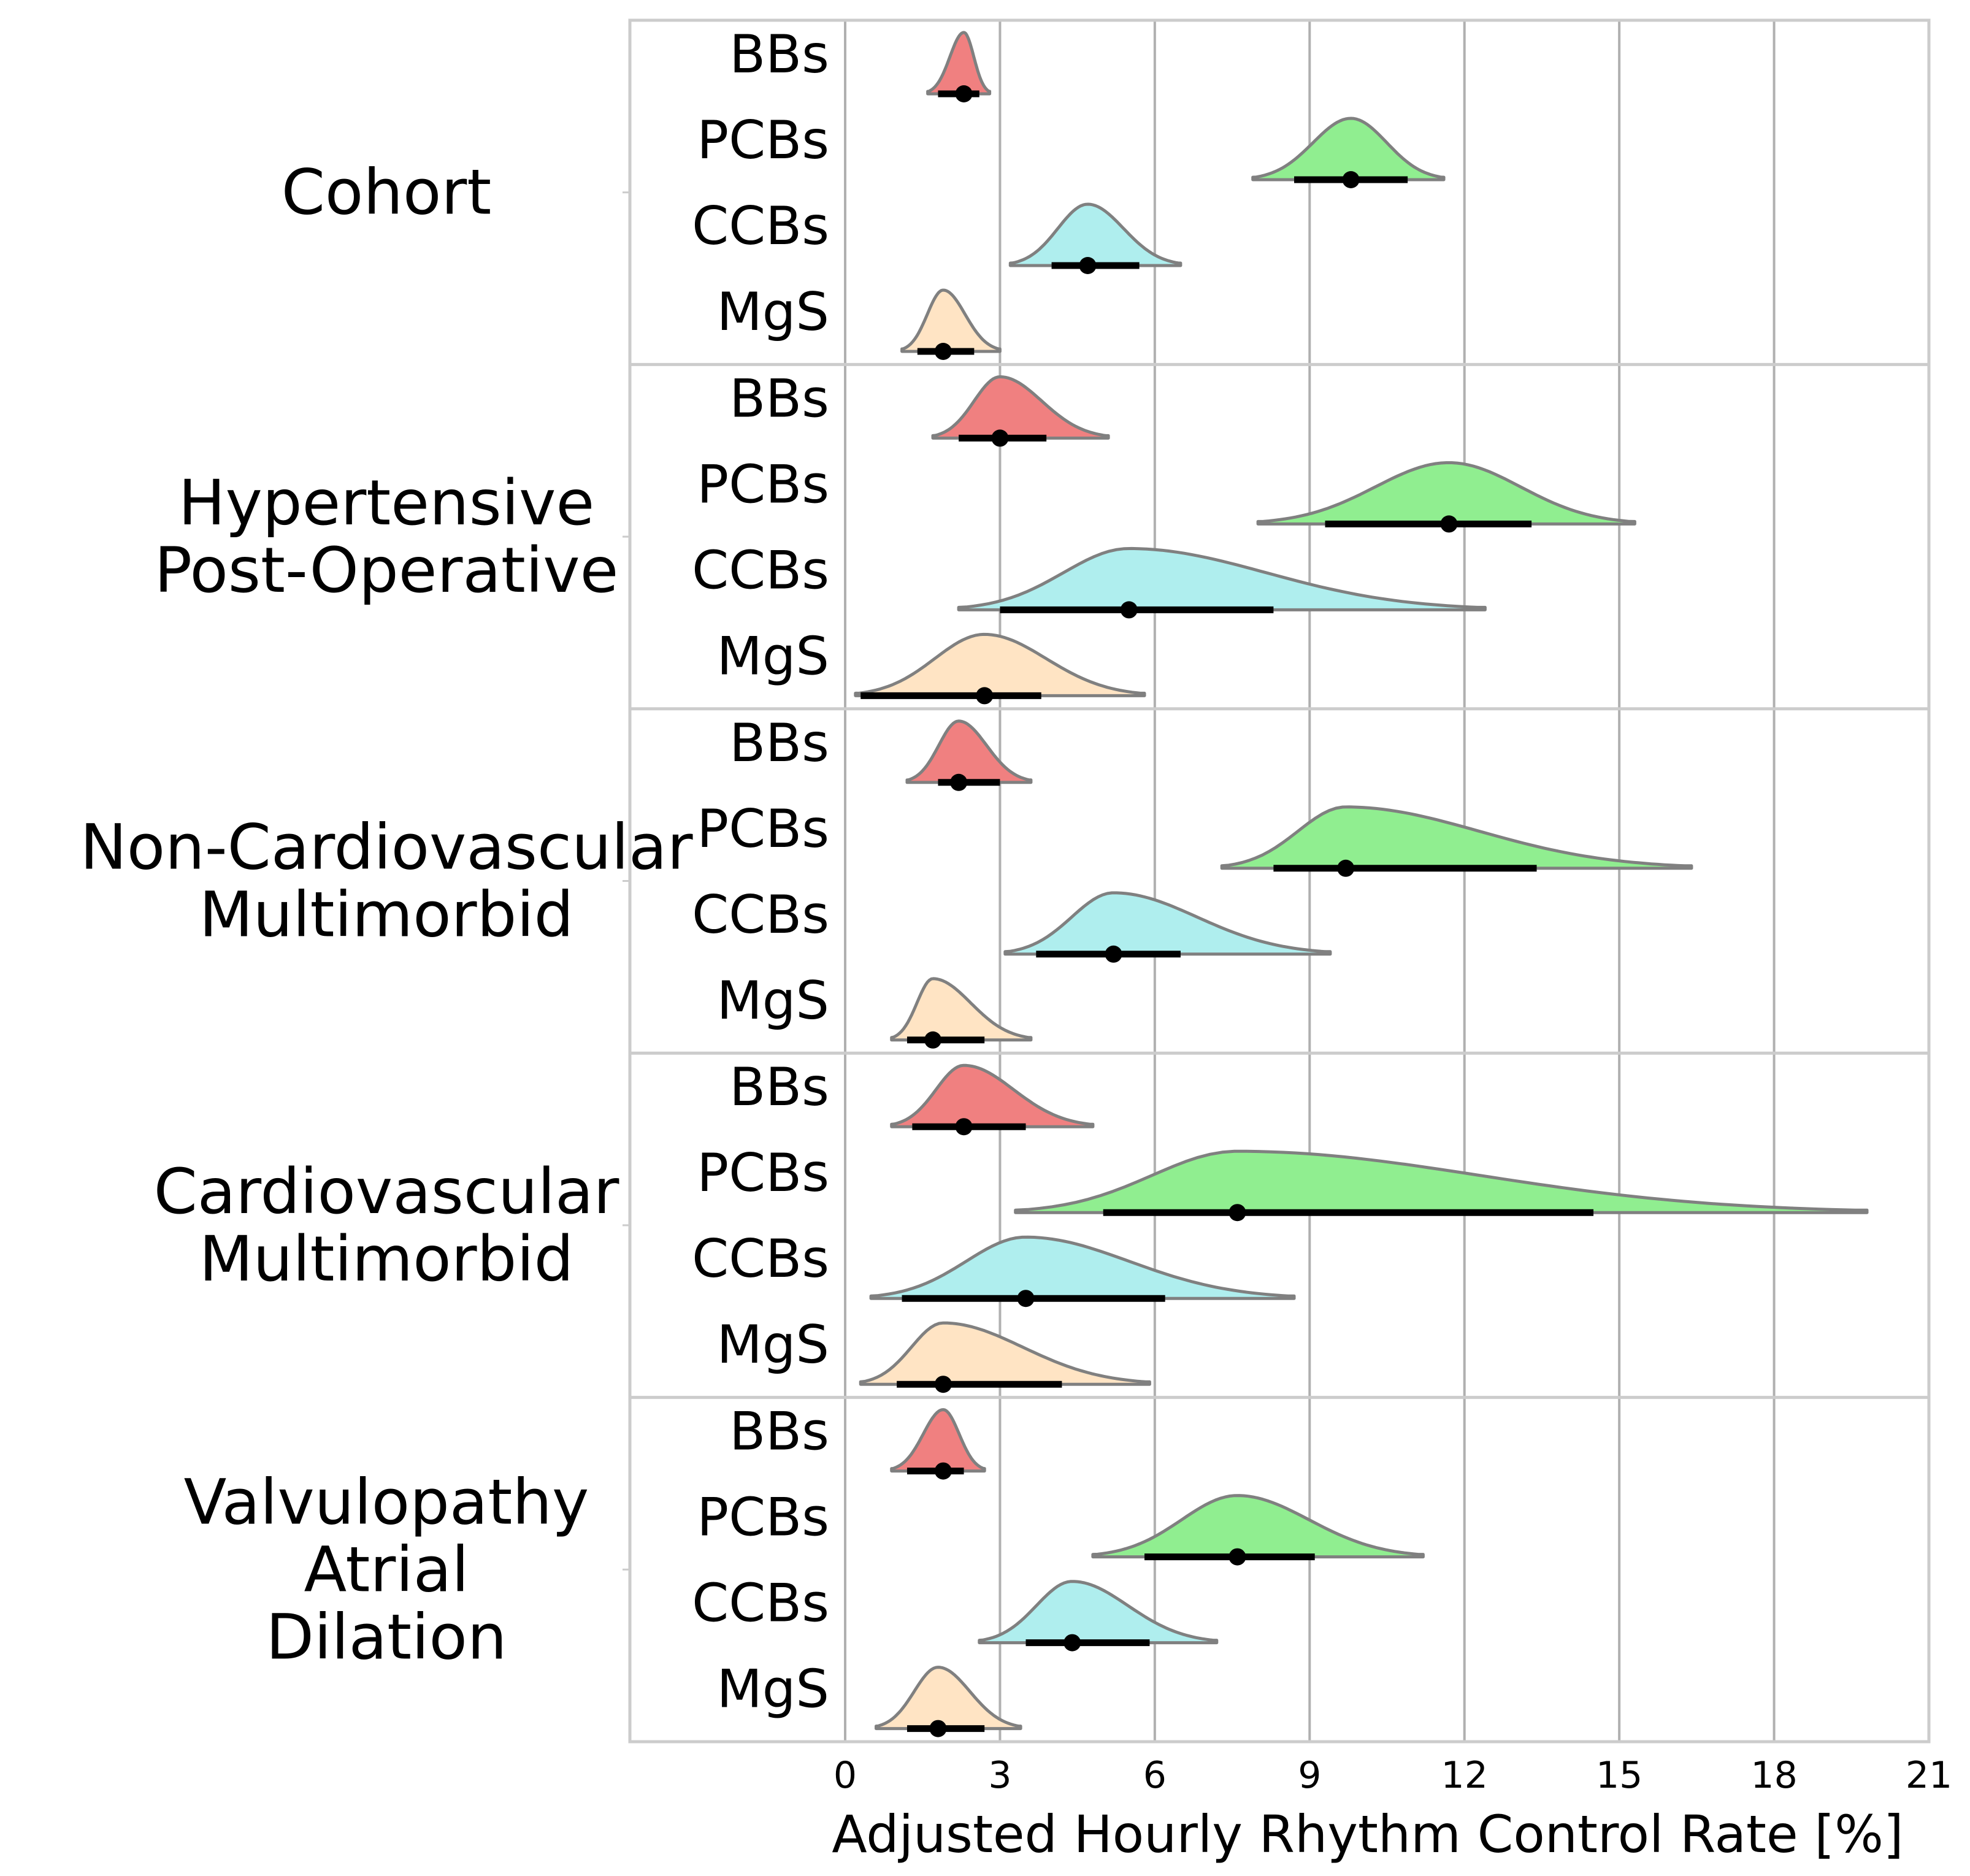 Image resolution: width=1970 pixels, height=1876 pixels. What do you see at coordinates (845, 1775) in the screenshot?
I see `x-tick-label-0: 0` at bounding box center [845, 1775].